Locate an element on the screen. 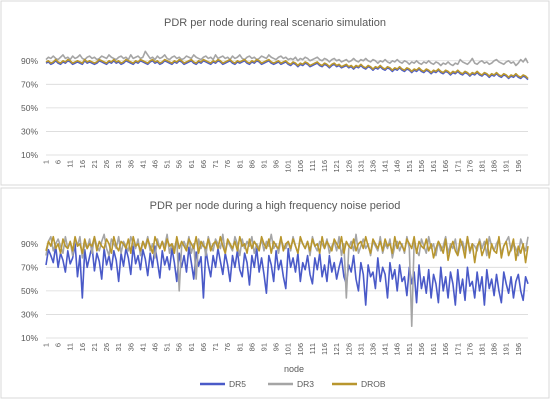 This screenshot has height=405, width=550. x-tick-label: 126 is located at coordinates (348, 349).